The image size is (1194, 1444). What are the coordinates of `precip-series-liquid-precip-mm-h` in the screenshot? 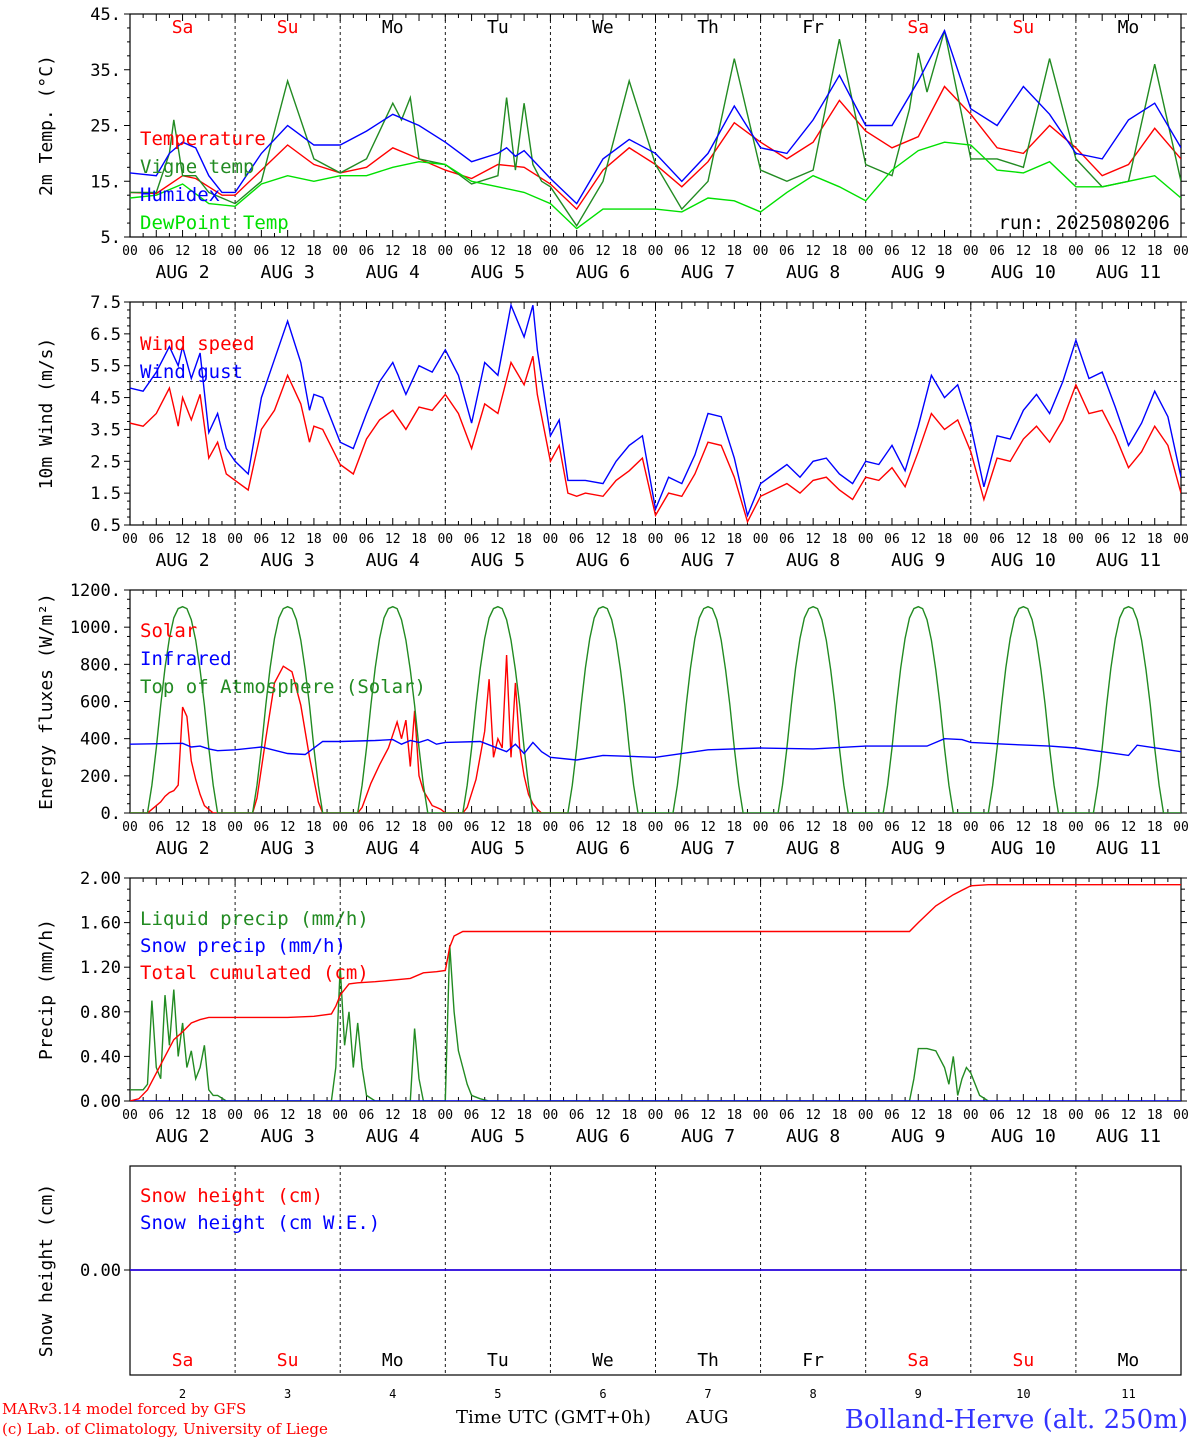 It's located at (559, 1022).